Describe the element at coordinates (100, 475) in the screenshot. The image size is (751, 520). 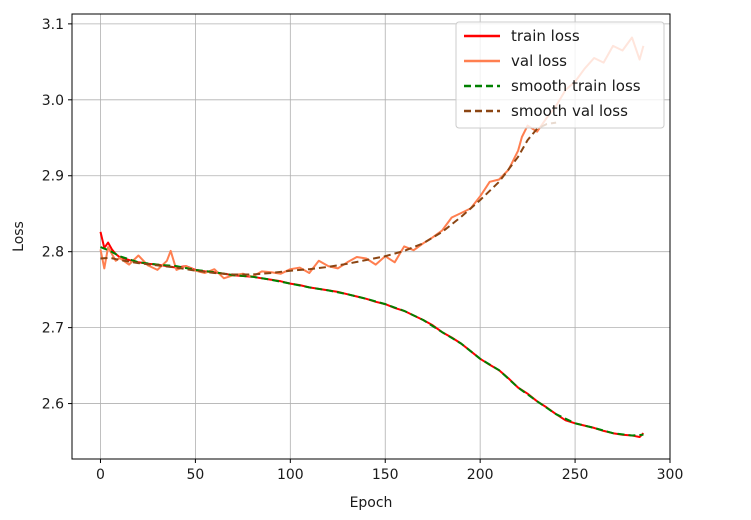
I see `x-tick-label-0: 0` at that location.